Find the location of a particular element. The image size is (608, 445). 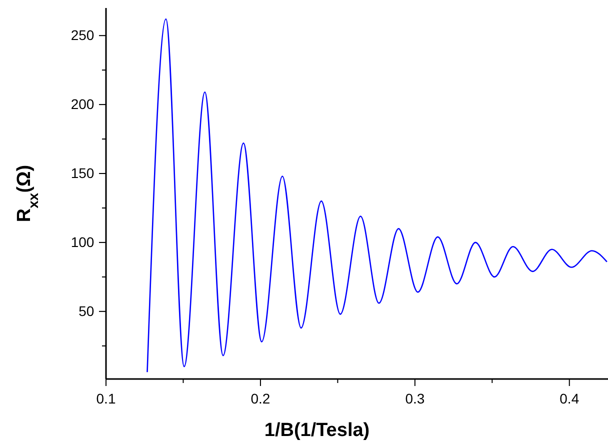

x-tick-label: 0.3 is located at coordinates (415, 398).